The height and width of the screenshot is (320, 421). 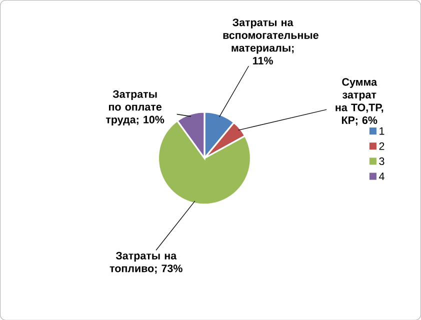 What do you see at coordinates (381, 176) in the screenshot?
I see `legend-label: 4` at bounding box center [381, 176].